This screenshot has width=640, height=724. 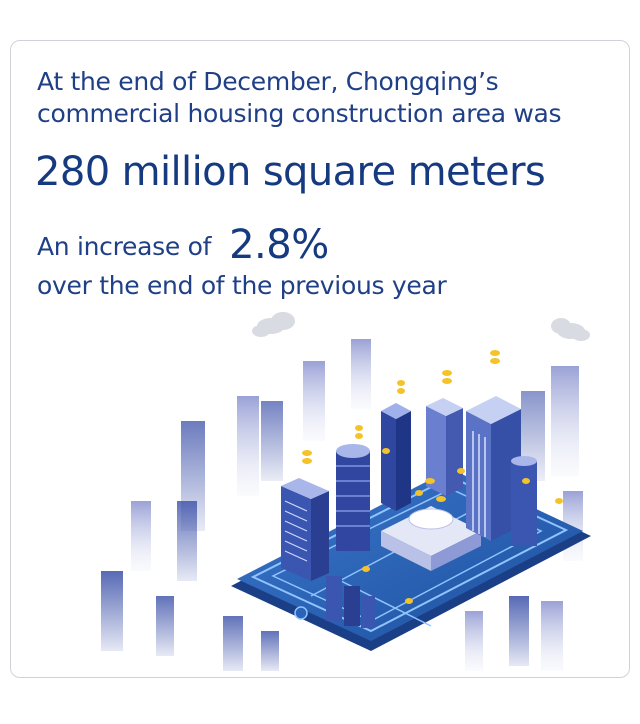 I want to click on headline-line-2: commercial housing construction area was, so click(x=299, y=113).